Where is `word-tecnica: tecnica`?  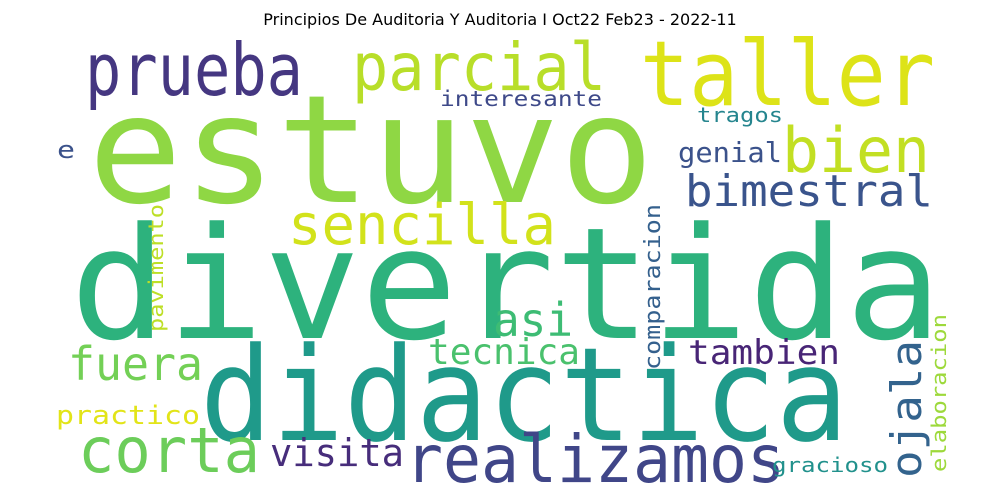 word-tecnica: tecnica is located at coordinates (504, 352).